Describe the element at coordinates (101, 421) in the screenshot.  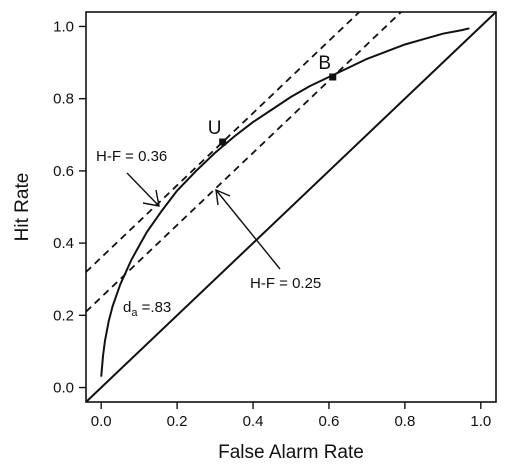
I see `x-tick-label: 0.0` at that location.